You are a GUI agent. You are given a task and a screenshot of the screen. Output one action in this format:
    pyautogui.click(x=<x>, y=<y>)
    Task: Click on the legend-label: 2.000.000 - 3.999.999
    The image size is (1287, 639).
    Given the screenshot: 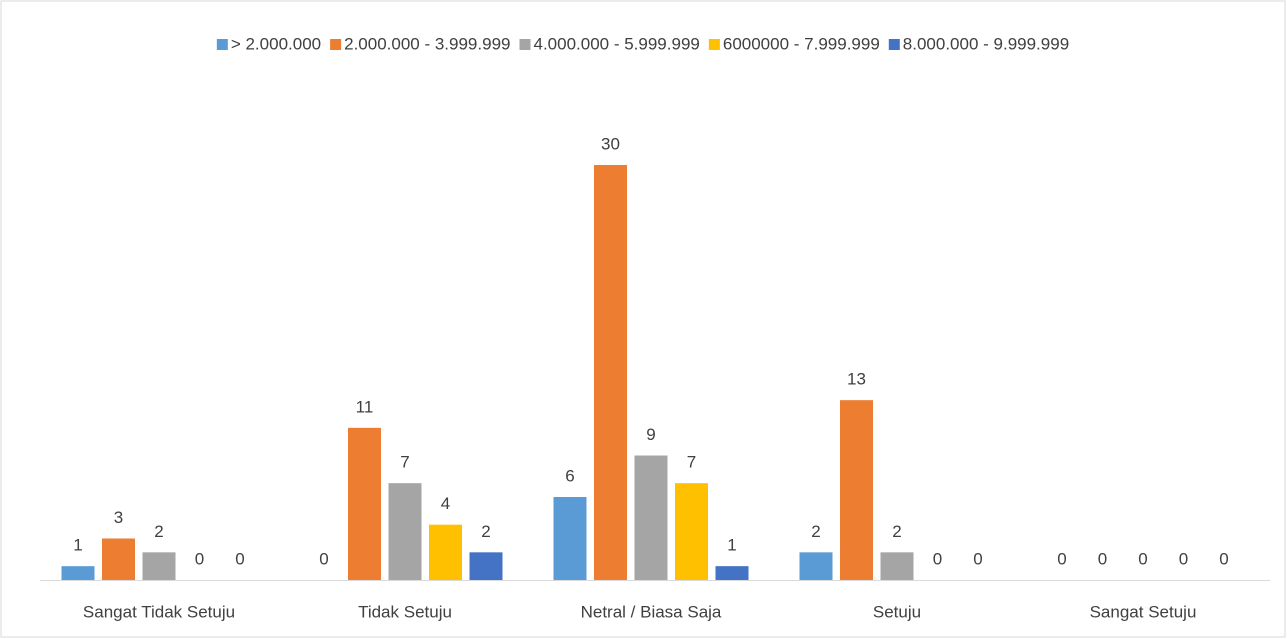 What is the action you would take?
    pyautogui.click(x=427, y=43)
    